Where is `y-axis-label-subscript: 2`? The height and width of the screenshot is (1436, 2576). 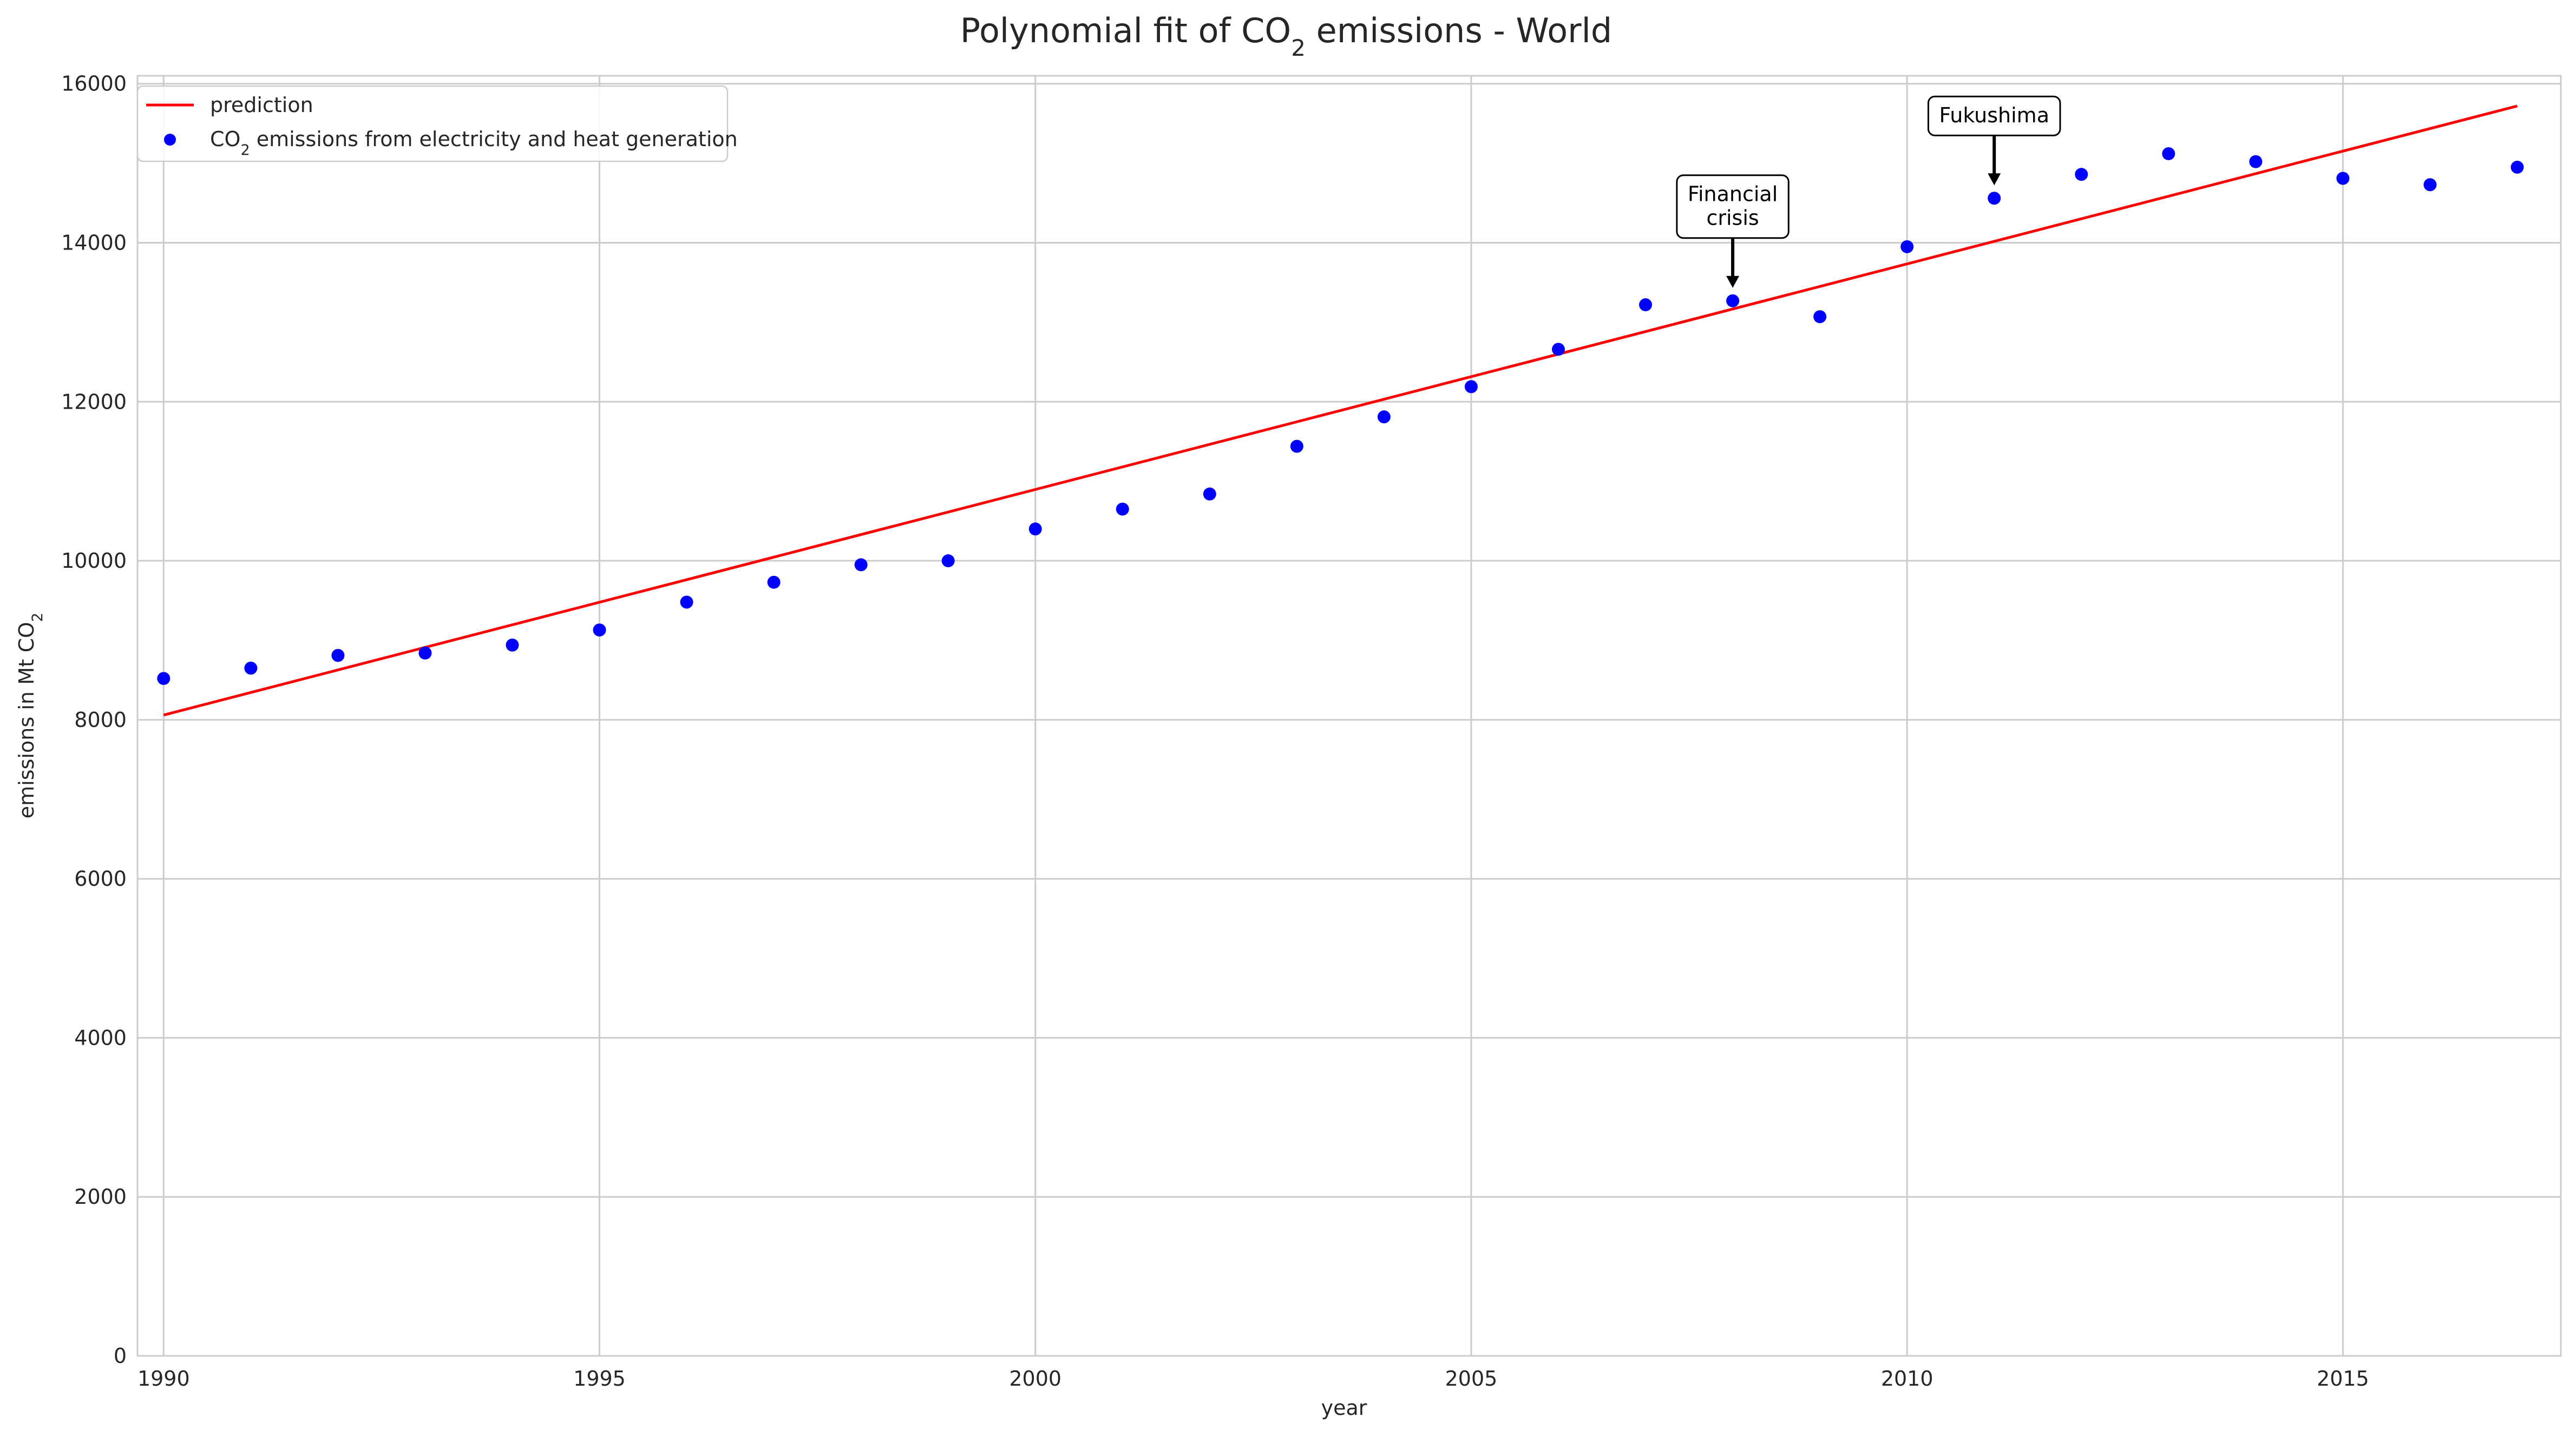 y-axis-label-subscript: 2 is located at coordinates (37, 617).